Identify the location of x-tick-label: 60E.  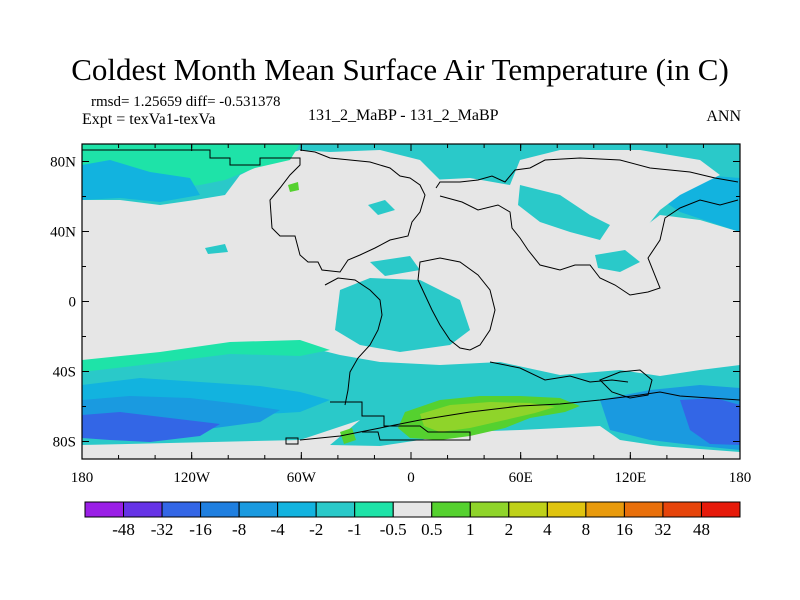
(521, 478).